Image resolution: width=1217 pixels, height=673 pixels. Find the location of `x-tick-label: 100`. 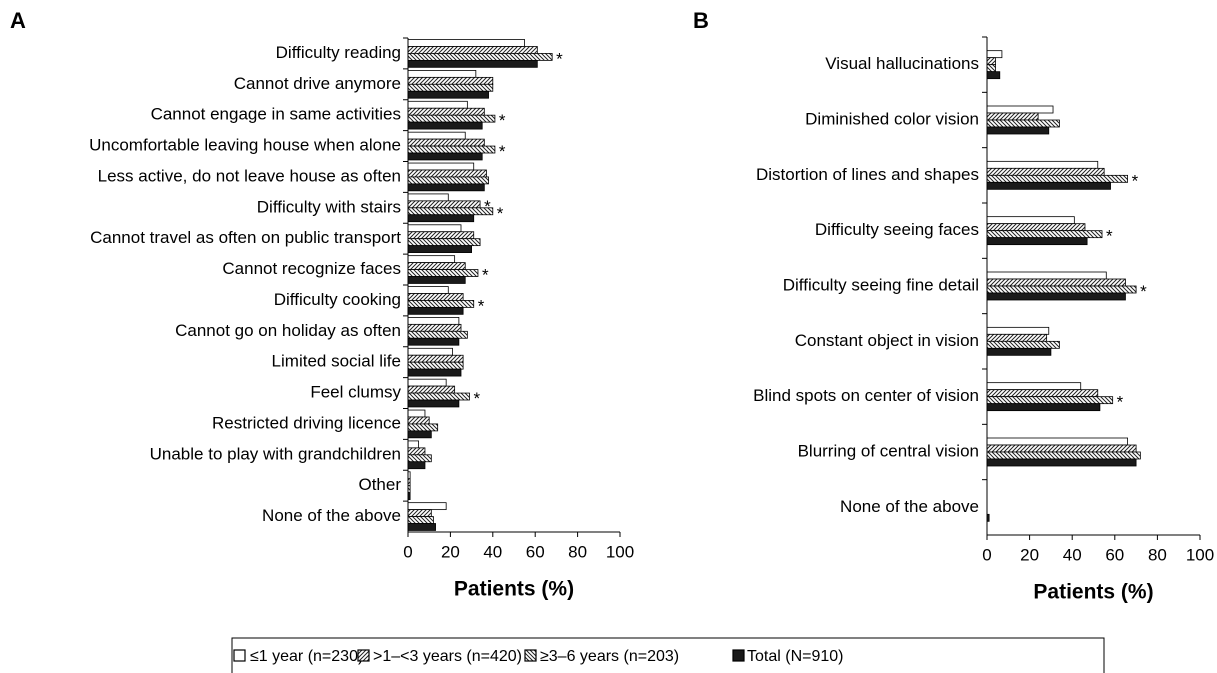

x-tick-label: 100 is located at coordinates (1200, 554).